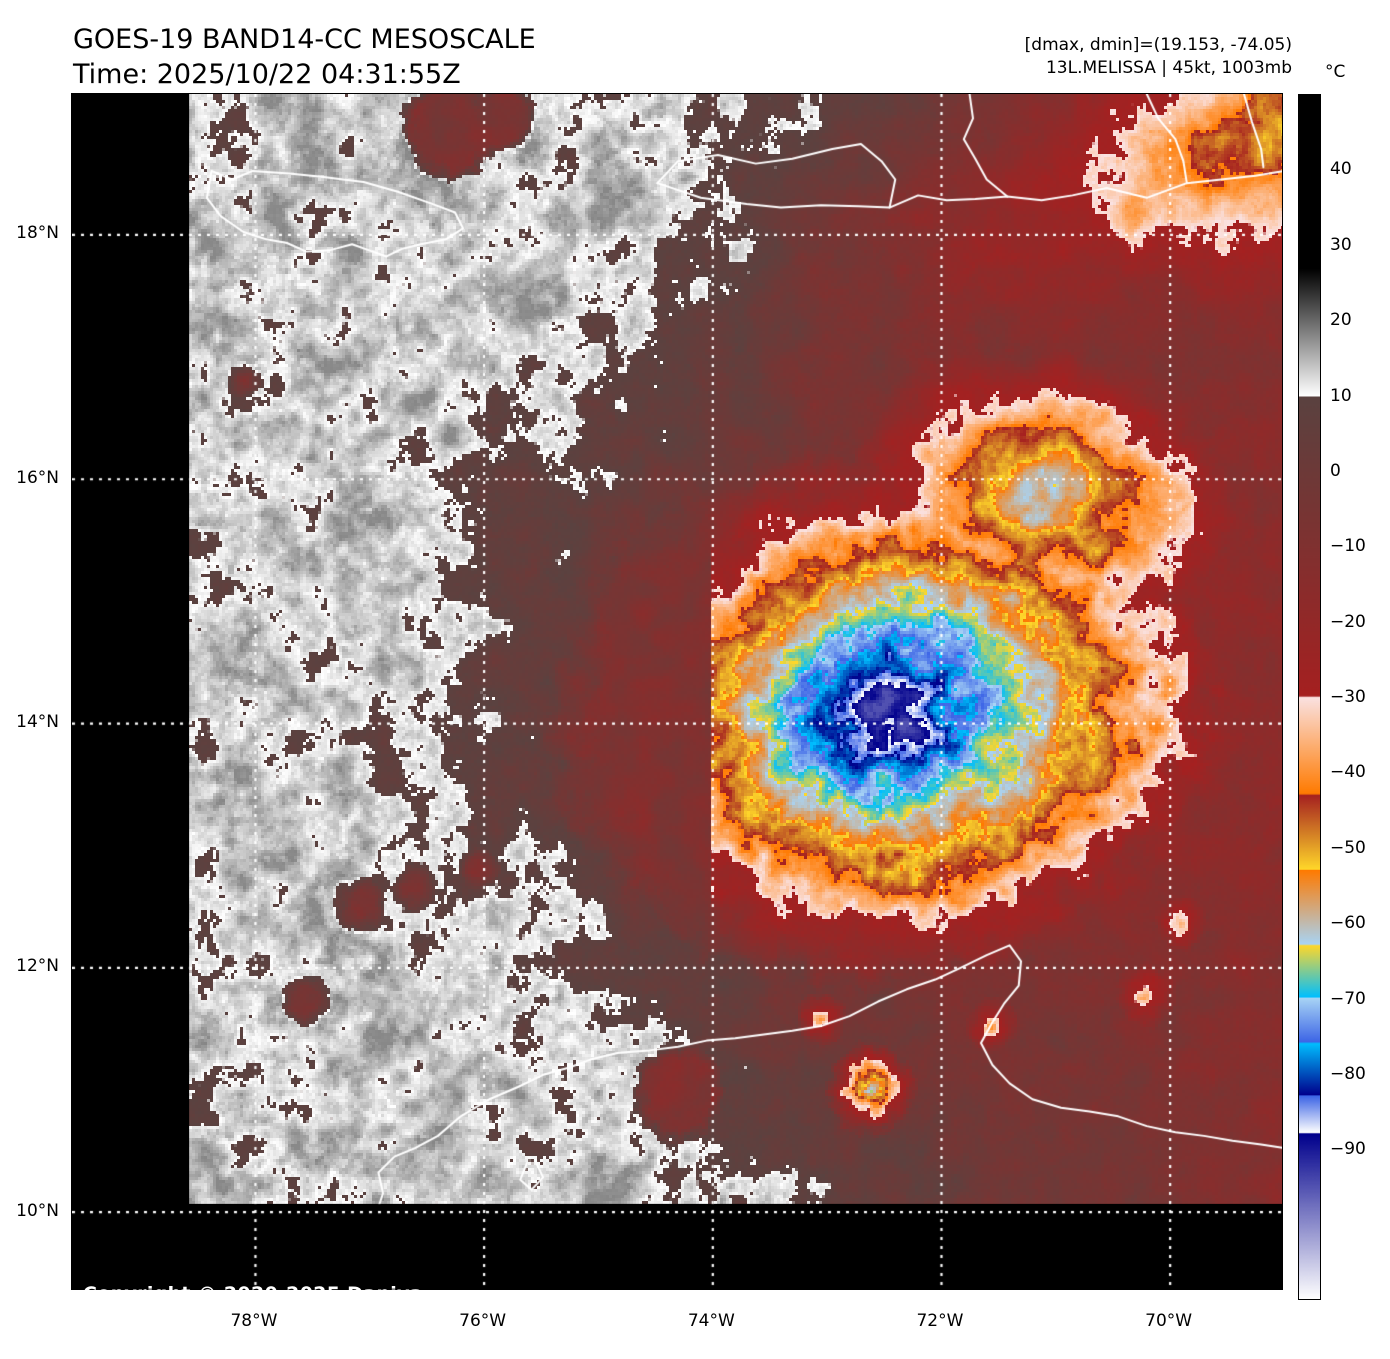  Describe the element at coordinates (1348, 546) in the screenshot. I see `colorbar-tick-5: −10` at that location.